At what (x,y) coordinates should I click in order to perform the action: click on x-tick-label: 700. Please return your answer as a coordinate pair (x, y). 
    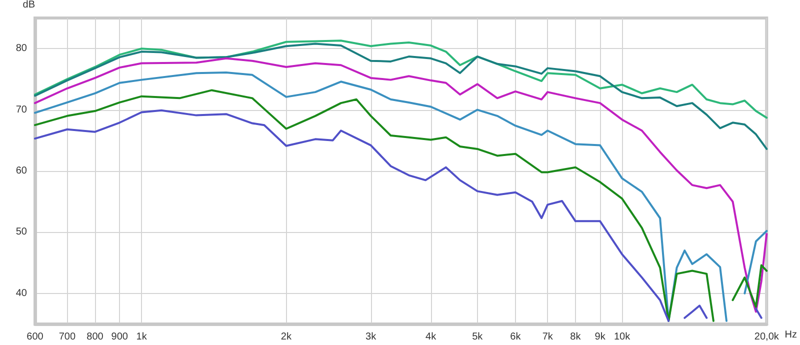
    Looking at the image, I should click on (67, 337).